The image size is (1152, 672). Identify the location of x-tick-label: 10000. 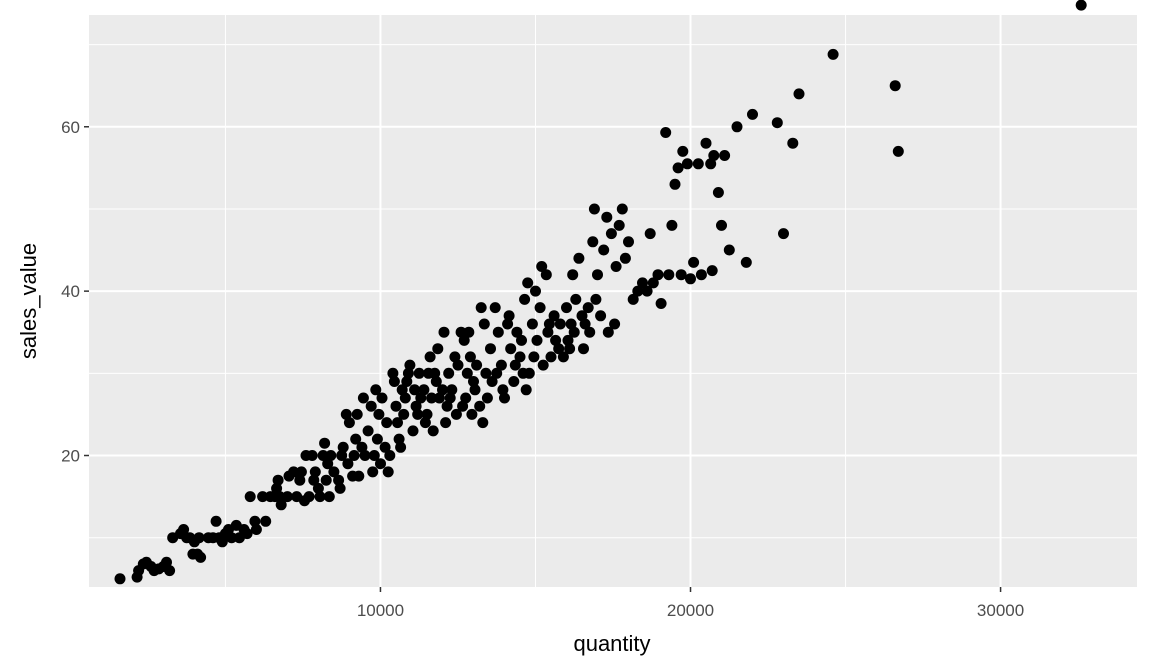
(380, 610).